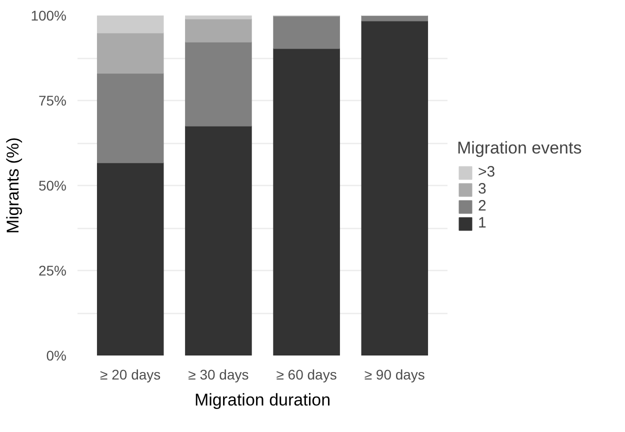 The height and width of the screenshot is (432, 625). What do you see at coordinates (483, 206) in the screenshot?
I see `legend-label: 2` at bounding box center [483, 206].